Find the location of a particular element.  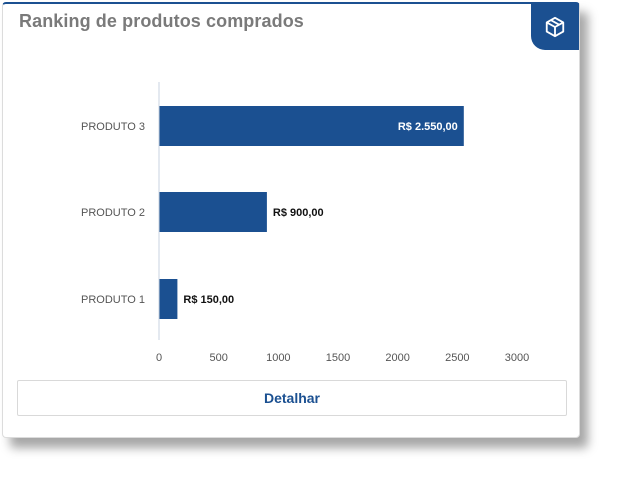

x-tick-label: 0 is located at coordinates (159, 358).